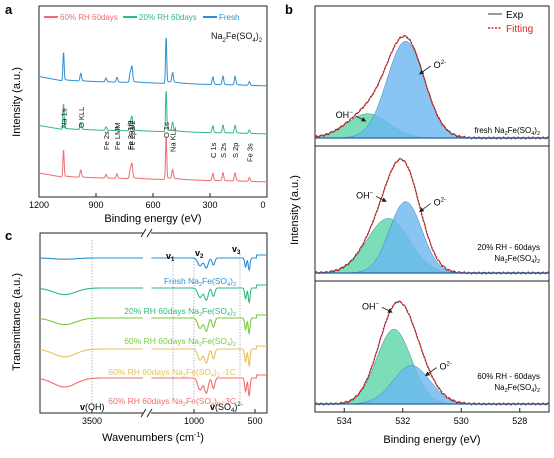 This screenshot has height=458, width=554. What do you see at coordinates (365, 195) in the screenshot?
I see `label-oh-1: OH−` at bounding box center [365, 195].